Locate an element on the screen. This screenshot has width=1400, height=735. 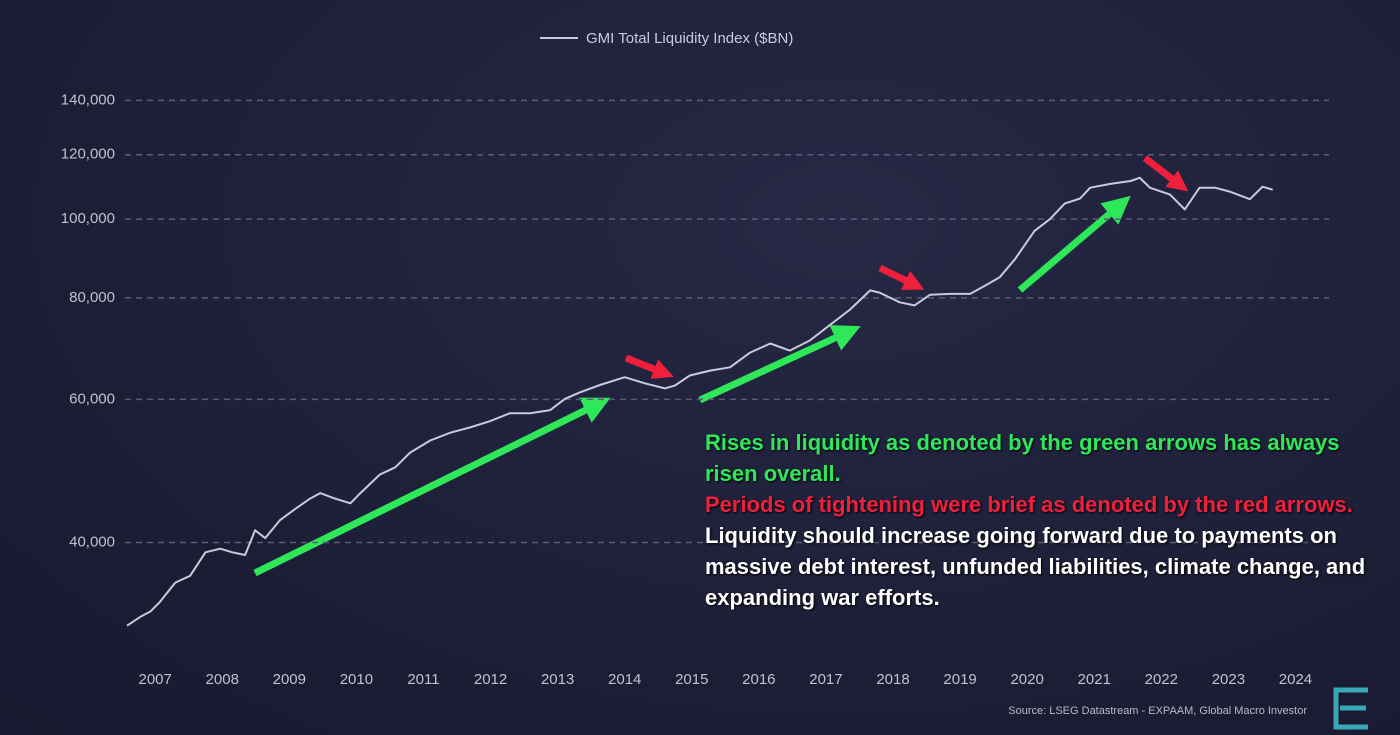
x-tick-label: 2007 is located at coordinates (154, 679).